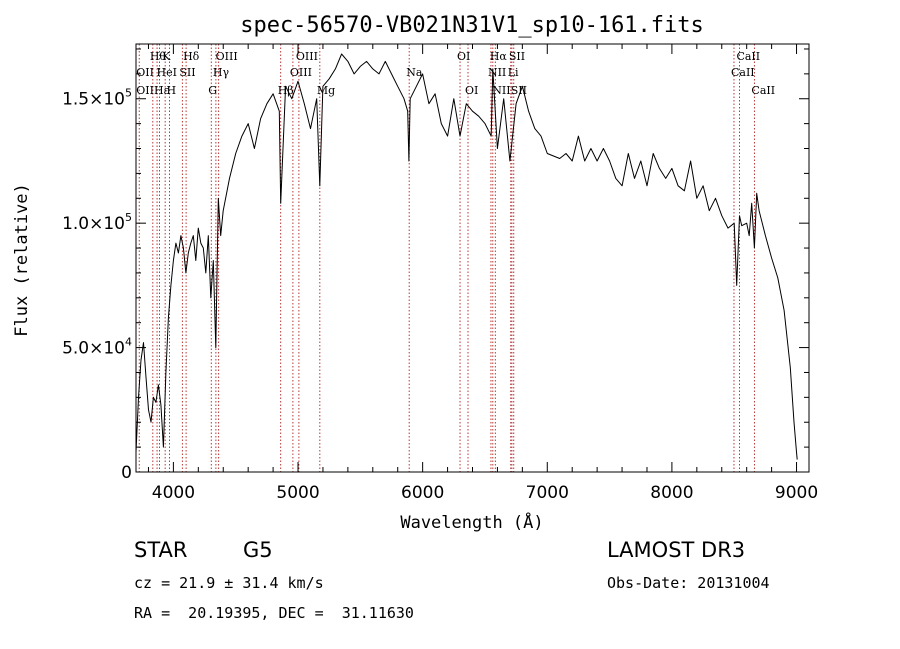  Describe the element at coordinates (97, 98) in the screenshot. I see `y-tick-label: 1.5×10⁵` at that location.